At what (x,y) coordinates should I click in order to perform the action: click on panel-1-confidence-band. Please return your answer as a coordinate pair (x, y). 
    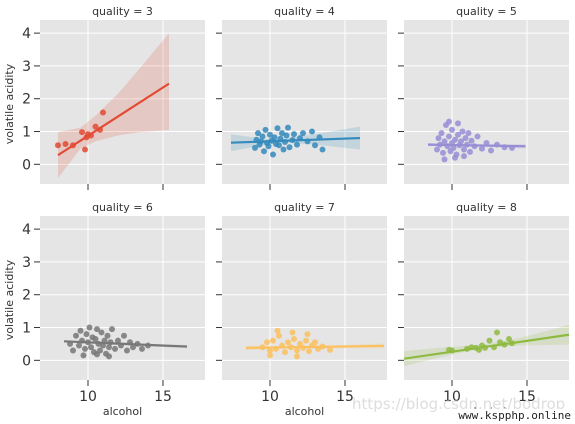
    Looking at the image, I should click on (113, 106).